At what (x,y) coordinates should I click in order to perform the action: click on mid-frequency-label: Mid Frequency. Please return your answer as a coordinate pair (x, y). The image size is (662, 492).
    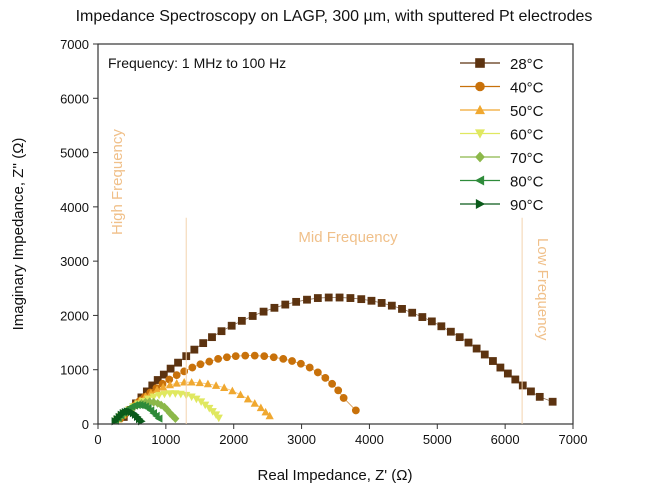
    Looking at the image, I should click on (348, 237).